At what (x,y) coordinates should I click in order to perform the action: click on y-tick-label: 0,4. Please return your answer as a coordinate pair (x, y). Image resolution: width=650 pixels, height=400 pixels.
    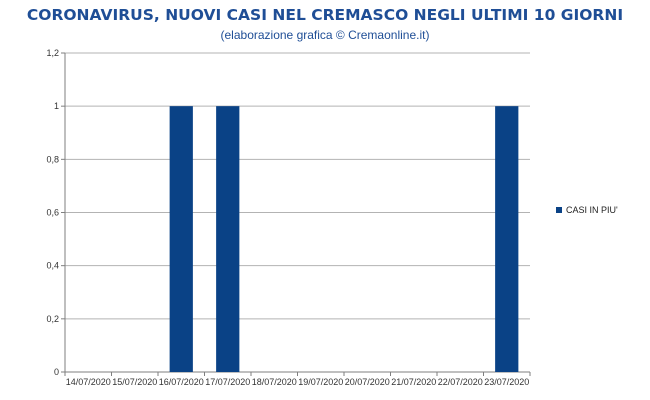
    Looking at the image, I should click on (52, 266).